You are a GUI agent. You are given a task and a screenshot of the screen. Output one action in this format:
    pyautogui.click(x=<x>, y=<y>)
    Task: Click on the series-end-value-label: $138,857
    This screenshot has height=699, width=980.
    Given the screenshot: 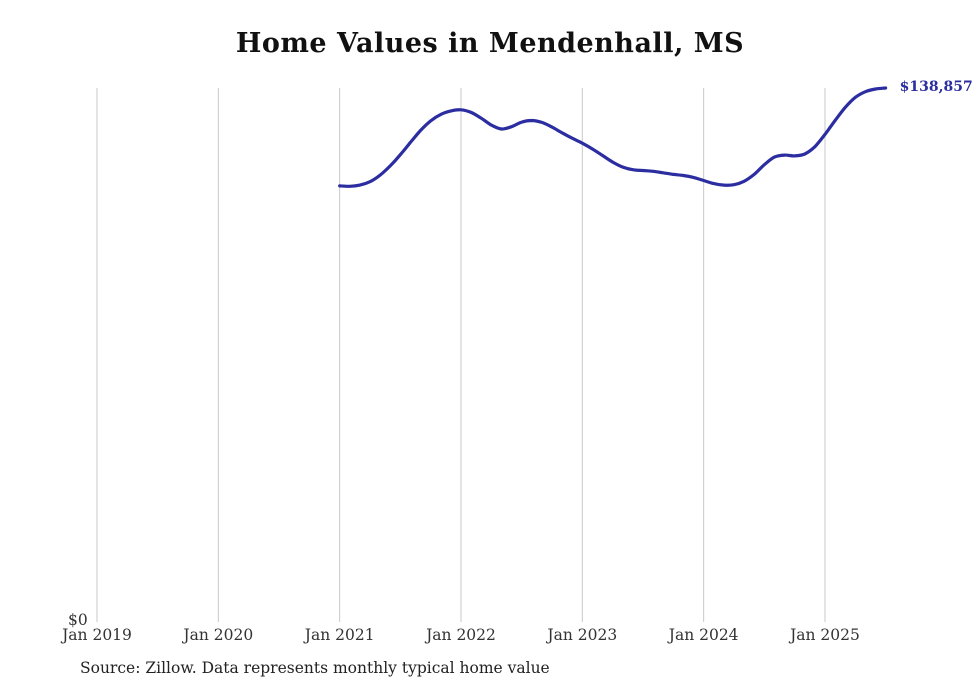 What is the action you would take?
    pyautogui.click(x=936, y=87)
    